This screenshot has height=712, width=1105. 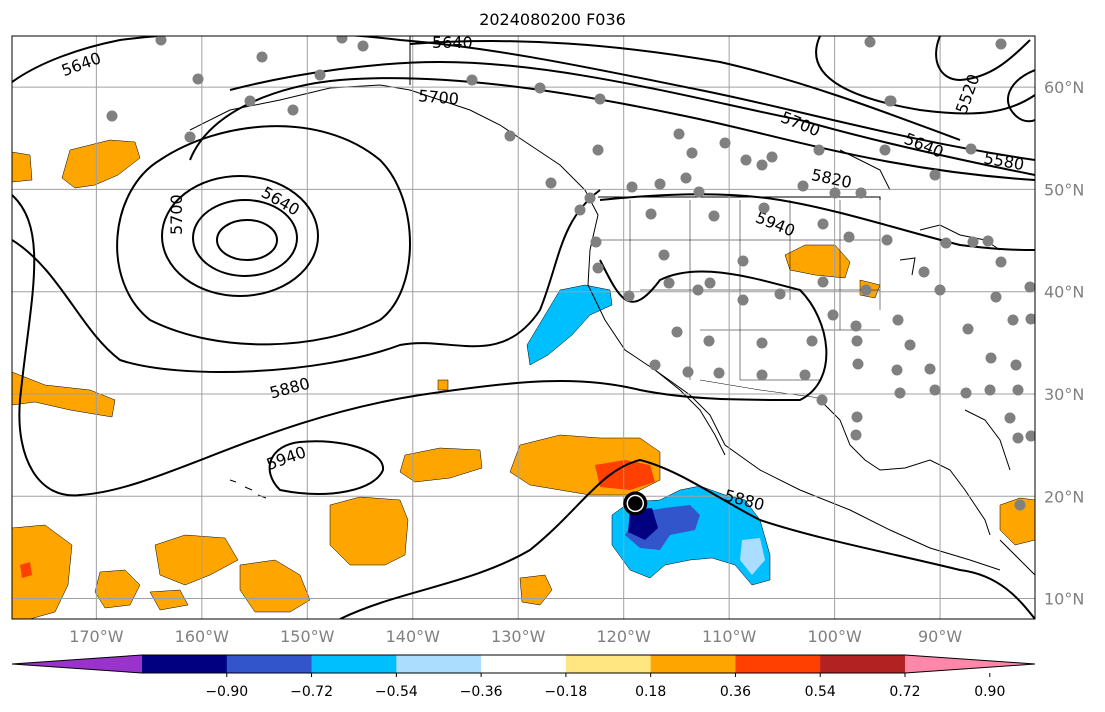 I want to click on map-title: 2024080200 F036, so click(x=552, y=19).